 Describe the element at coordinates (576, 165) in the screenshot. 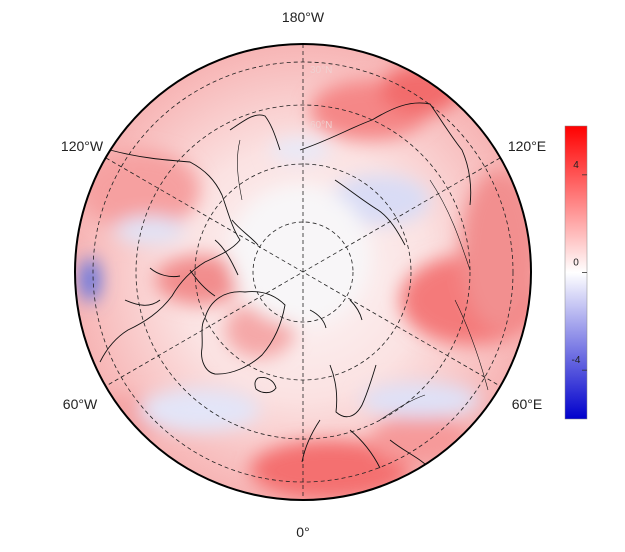

I see `colorbar-tick-label: 4` at that location.